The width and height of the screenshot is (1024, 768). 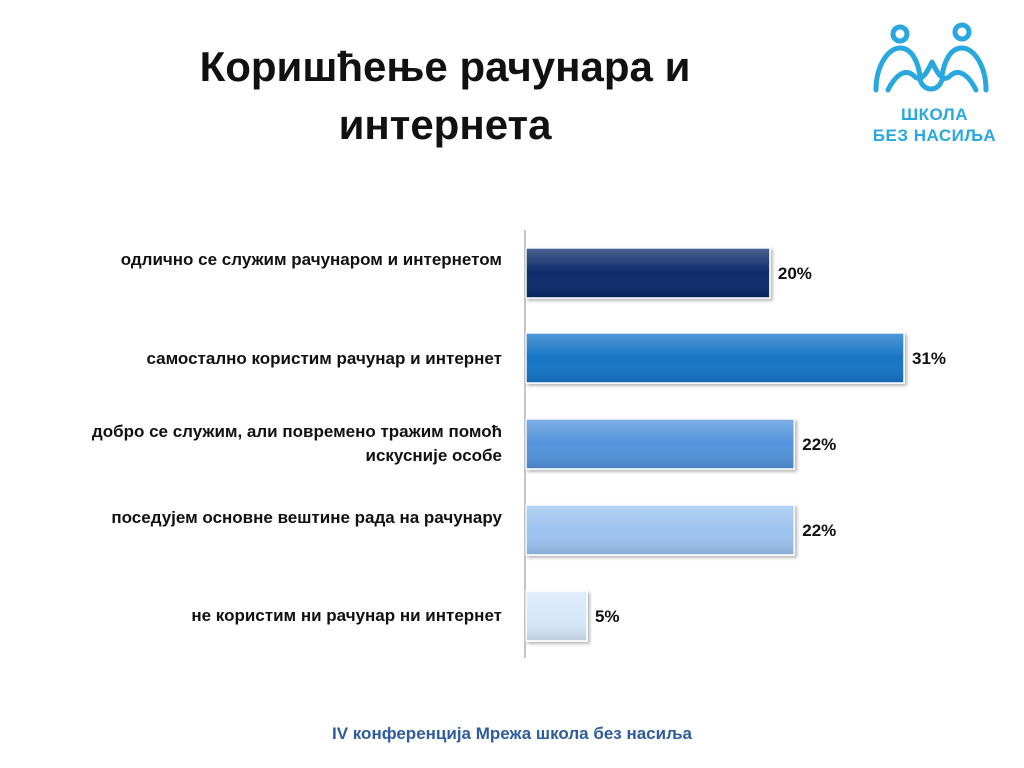 I want to click on title-line-1: Коришћење рачунара и, so click(x=445, y=66).